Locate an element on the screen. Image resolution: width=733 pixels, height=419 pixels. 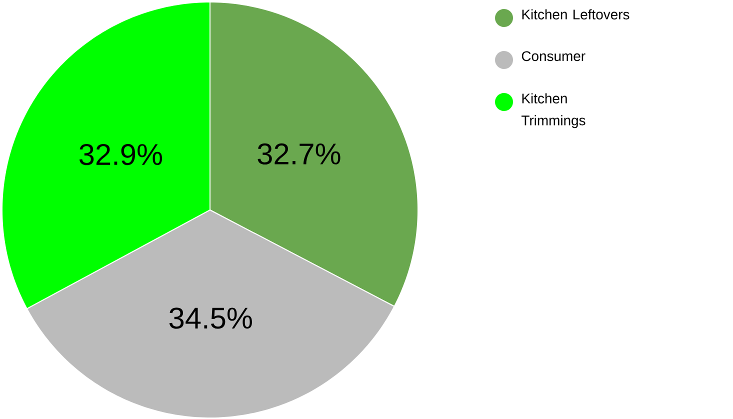
legend-label: Kitchen Trimmings is located at coordinates (554, 110).